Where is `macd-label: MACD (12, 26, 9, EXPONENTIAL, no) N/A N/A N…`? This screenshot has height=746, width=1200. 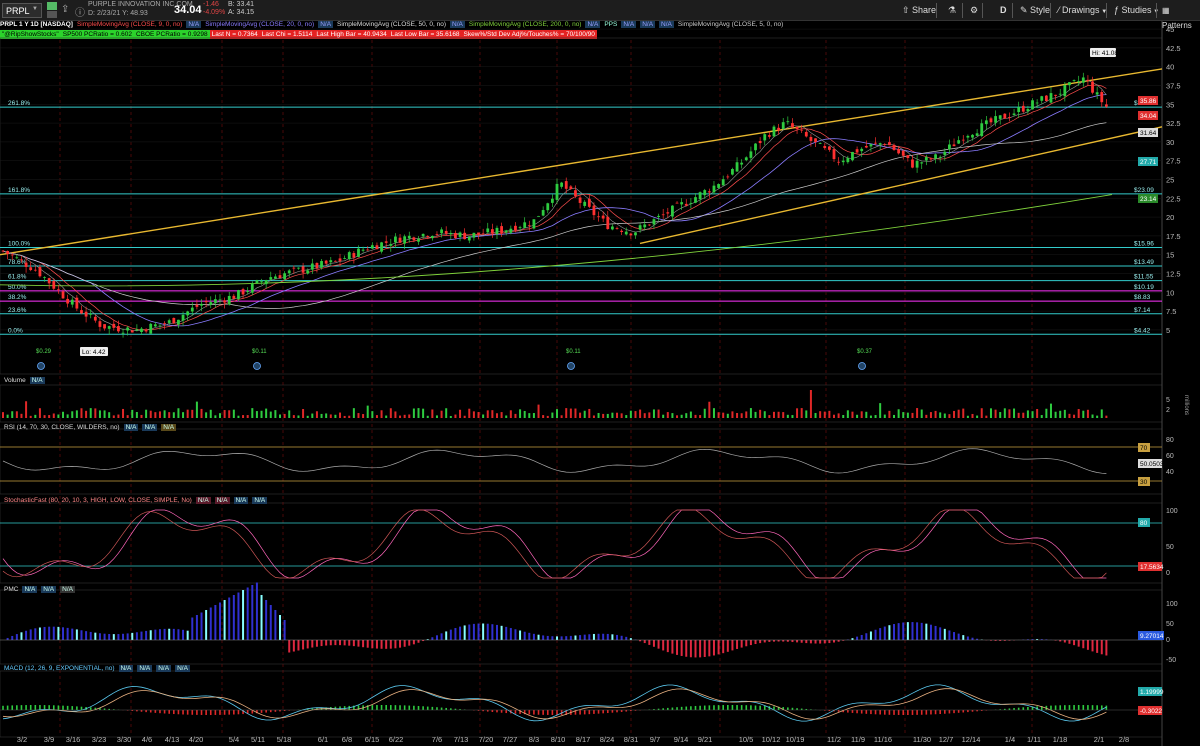 macd-label: MACD (12, 26, 9, EXPONENTIAL, no) N/A N/A N… is located at coordinates (99, 669).